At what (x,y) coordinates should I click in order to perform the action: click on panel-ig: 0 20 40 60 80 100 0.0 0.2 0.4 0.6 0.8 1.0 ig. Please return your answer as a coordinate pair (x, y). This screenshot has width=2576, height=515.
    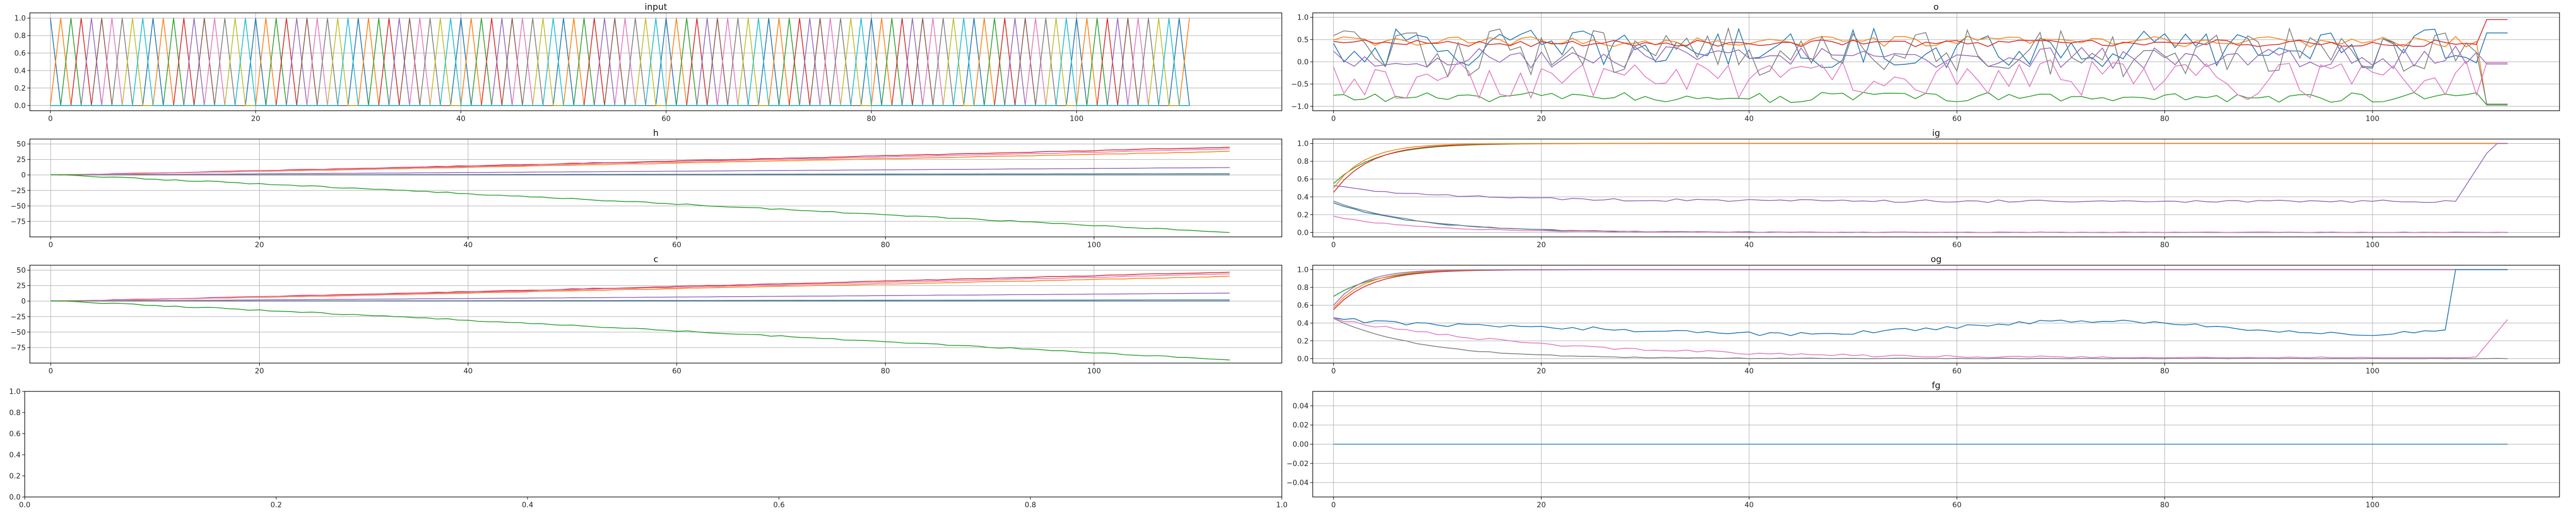
    Looking at the image, I should click on (1928, 189).